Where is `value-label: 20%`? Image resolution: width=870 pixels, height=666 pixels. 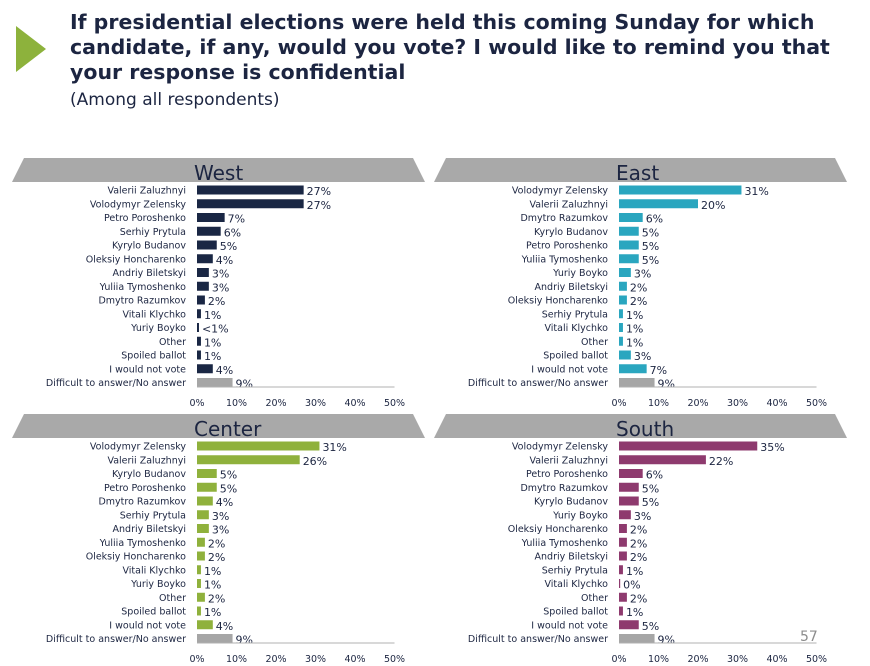
value-label: 20% is located at coordinates (713, 205).